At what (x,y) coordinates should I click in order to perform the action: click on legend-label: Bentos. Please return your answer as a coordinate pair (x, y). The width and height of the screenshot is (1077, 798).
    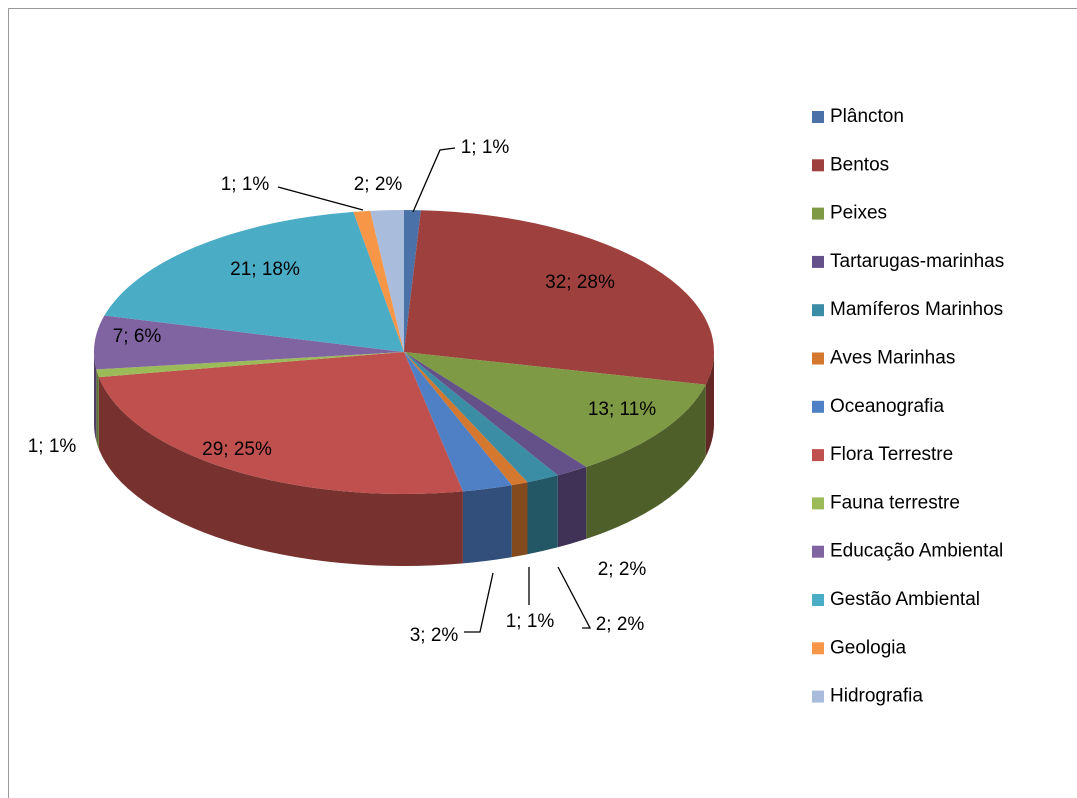
    Looking at the image, I should click on (859, 164).